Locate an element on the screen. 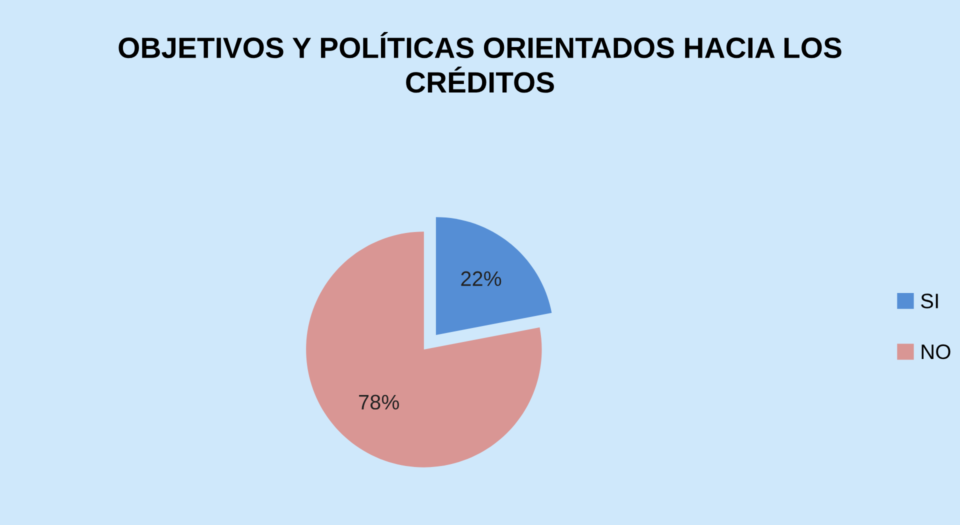 The height and width of the screenshot is (525, 960). data-label: 78% is located at coordinates (379, 402).